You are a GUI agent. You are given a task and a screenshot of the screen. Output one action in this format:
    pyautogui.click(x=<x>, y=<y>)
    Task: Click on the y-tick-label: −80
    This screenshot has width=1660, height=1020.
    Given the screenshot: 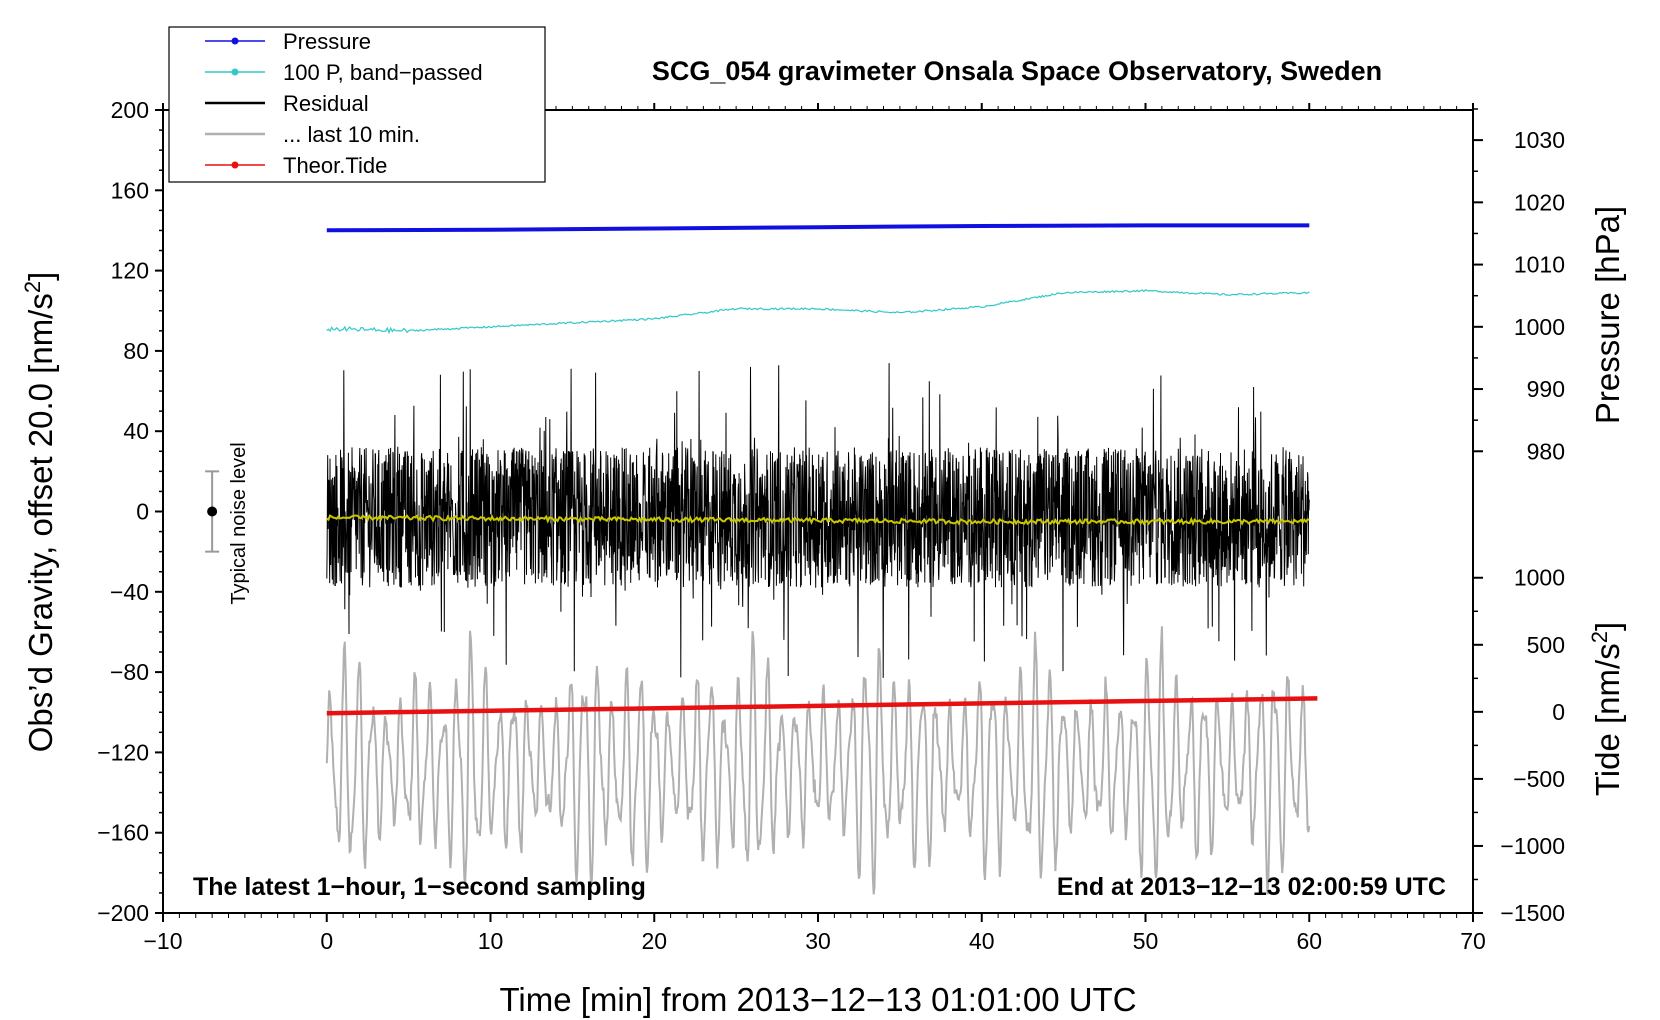 What is the action you would take?
    pyautogui.click(x=129, y=672)
    